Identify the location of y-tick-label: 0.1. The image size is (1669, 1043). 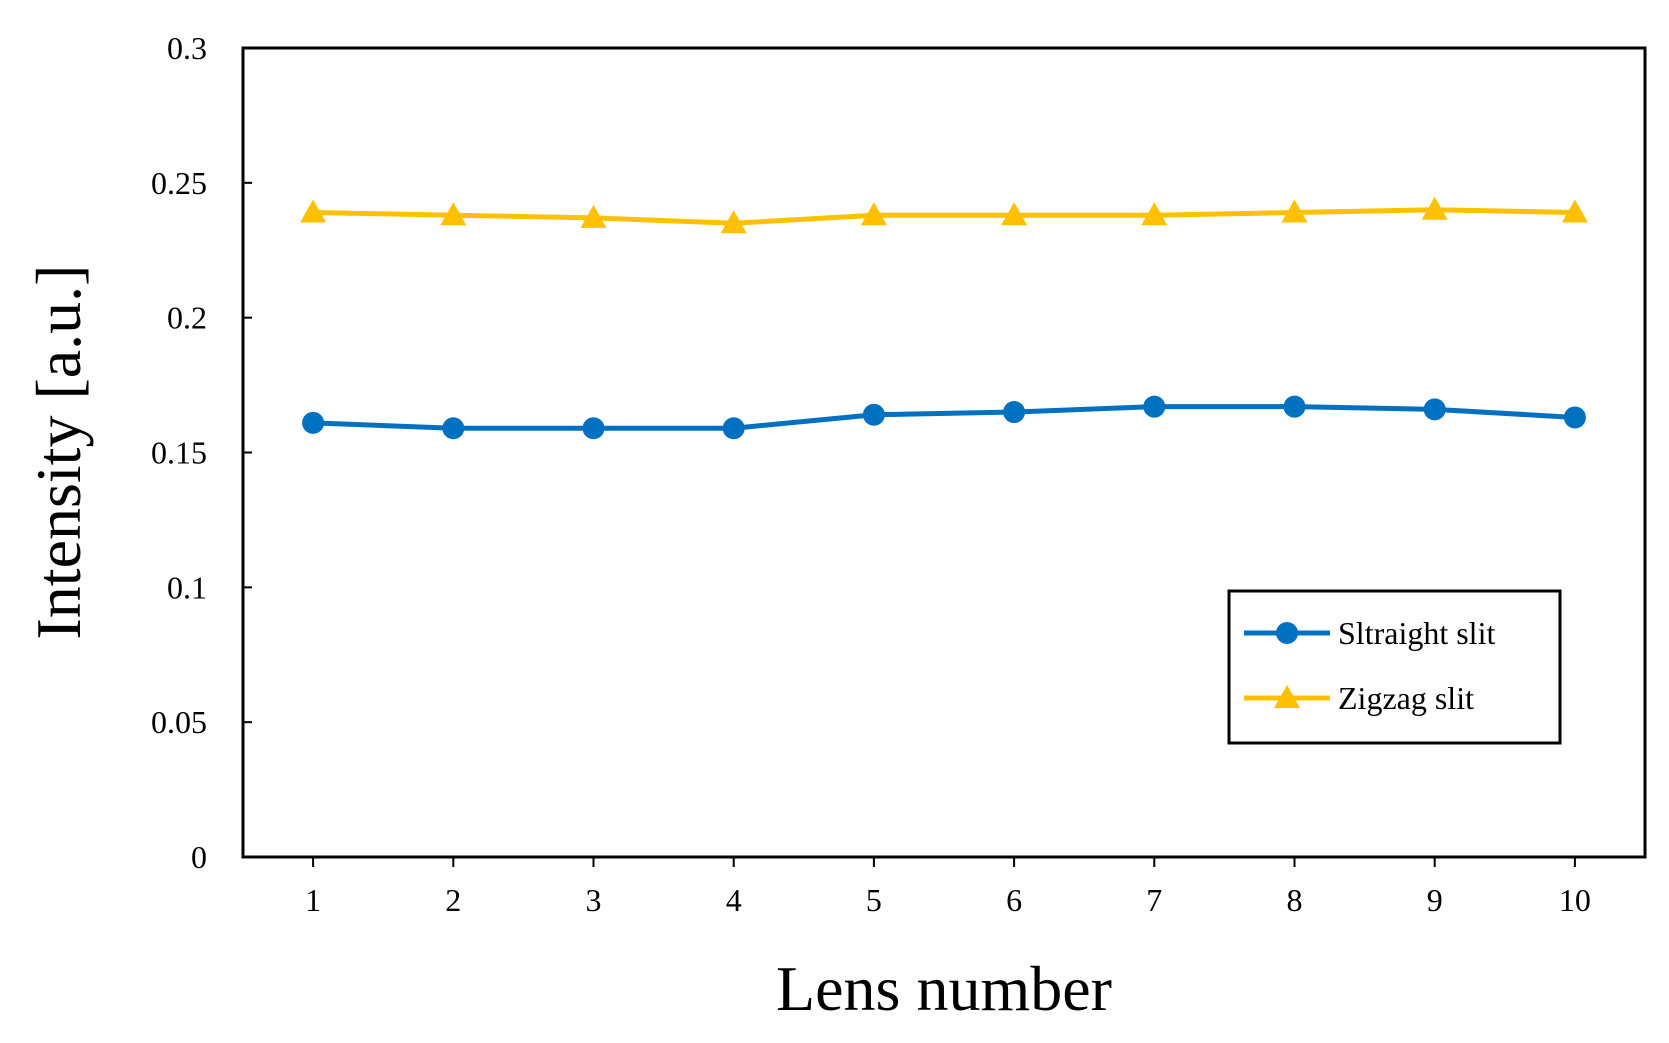
(187, 587).